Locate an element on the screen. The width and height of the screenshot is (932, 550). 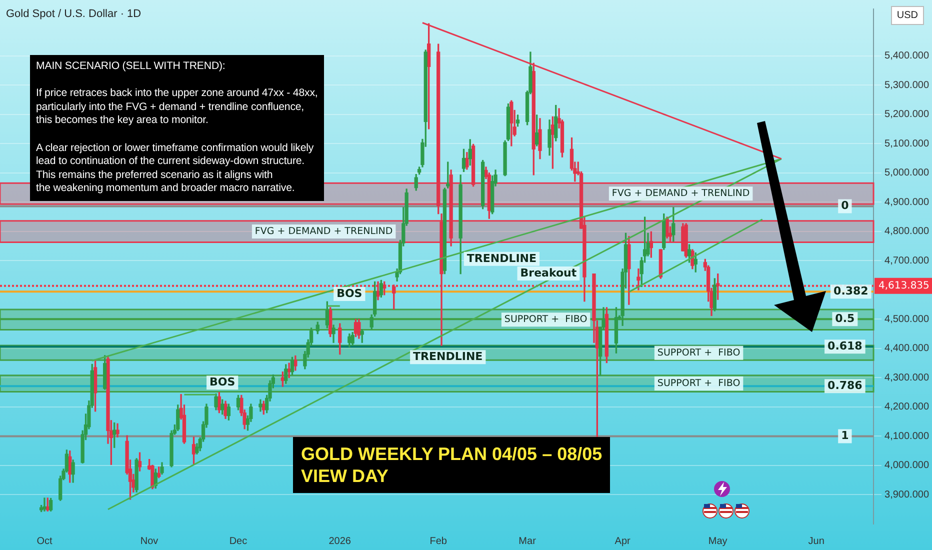
y-tick-label: 5,000.000 is located at coordinates (907, 173).